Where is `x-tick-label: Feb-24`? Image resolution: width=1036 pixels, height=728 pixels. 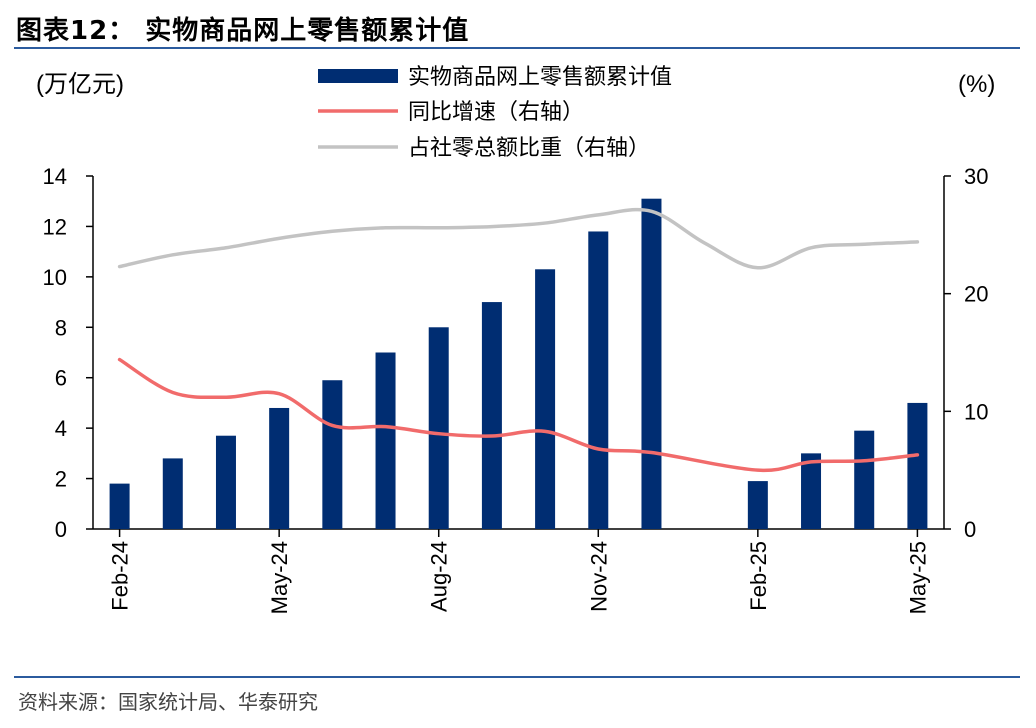
x-tick-label: Feb-24 is located at coordinates (120, 576).